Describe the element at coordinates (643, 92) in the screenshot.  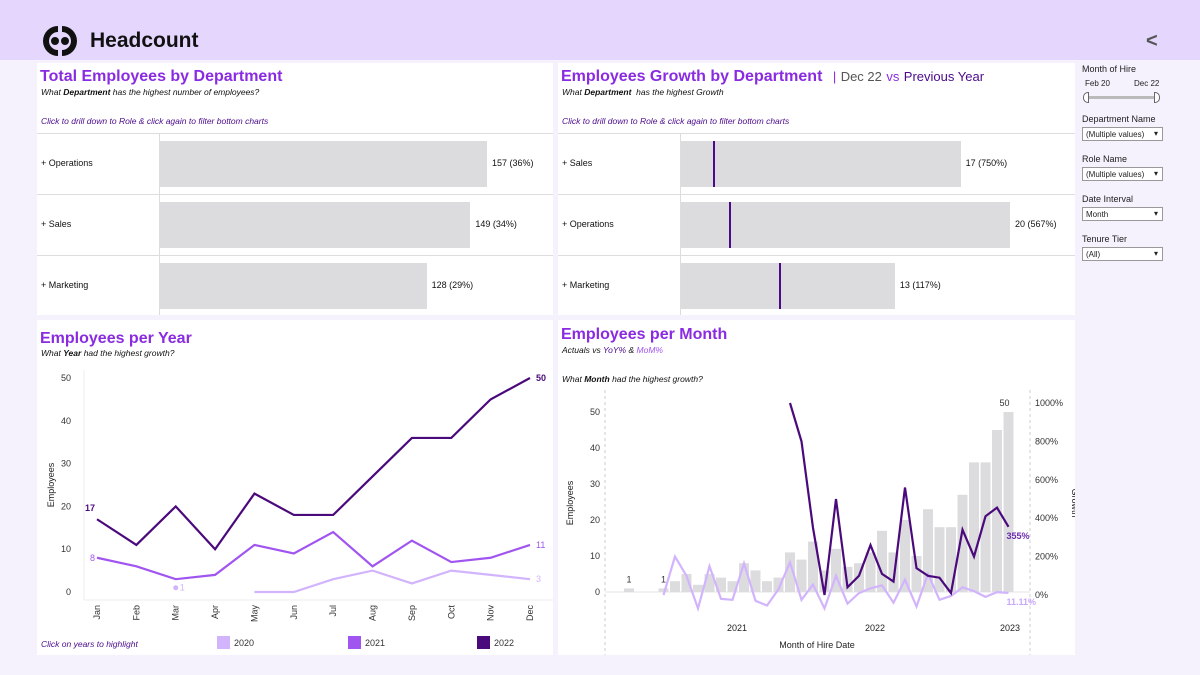
I see `panel-subtitle: What Department has the highest Growth` at that location.